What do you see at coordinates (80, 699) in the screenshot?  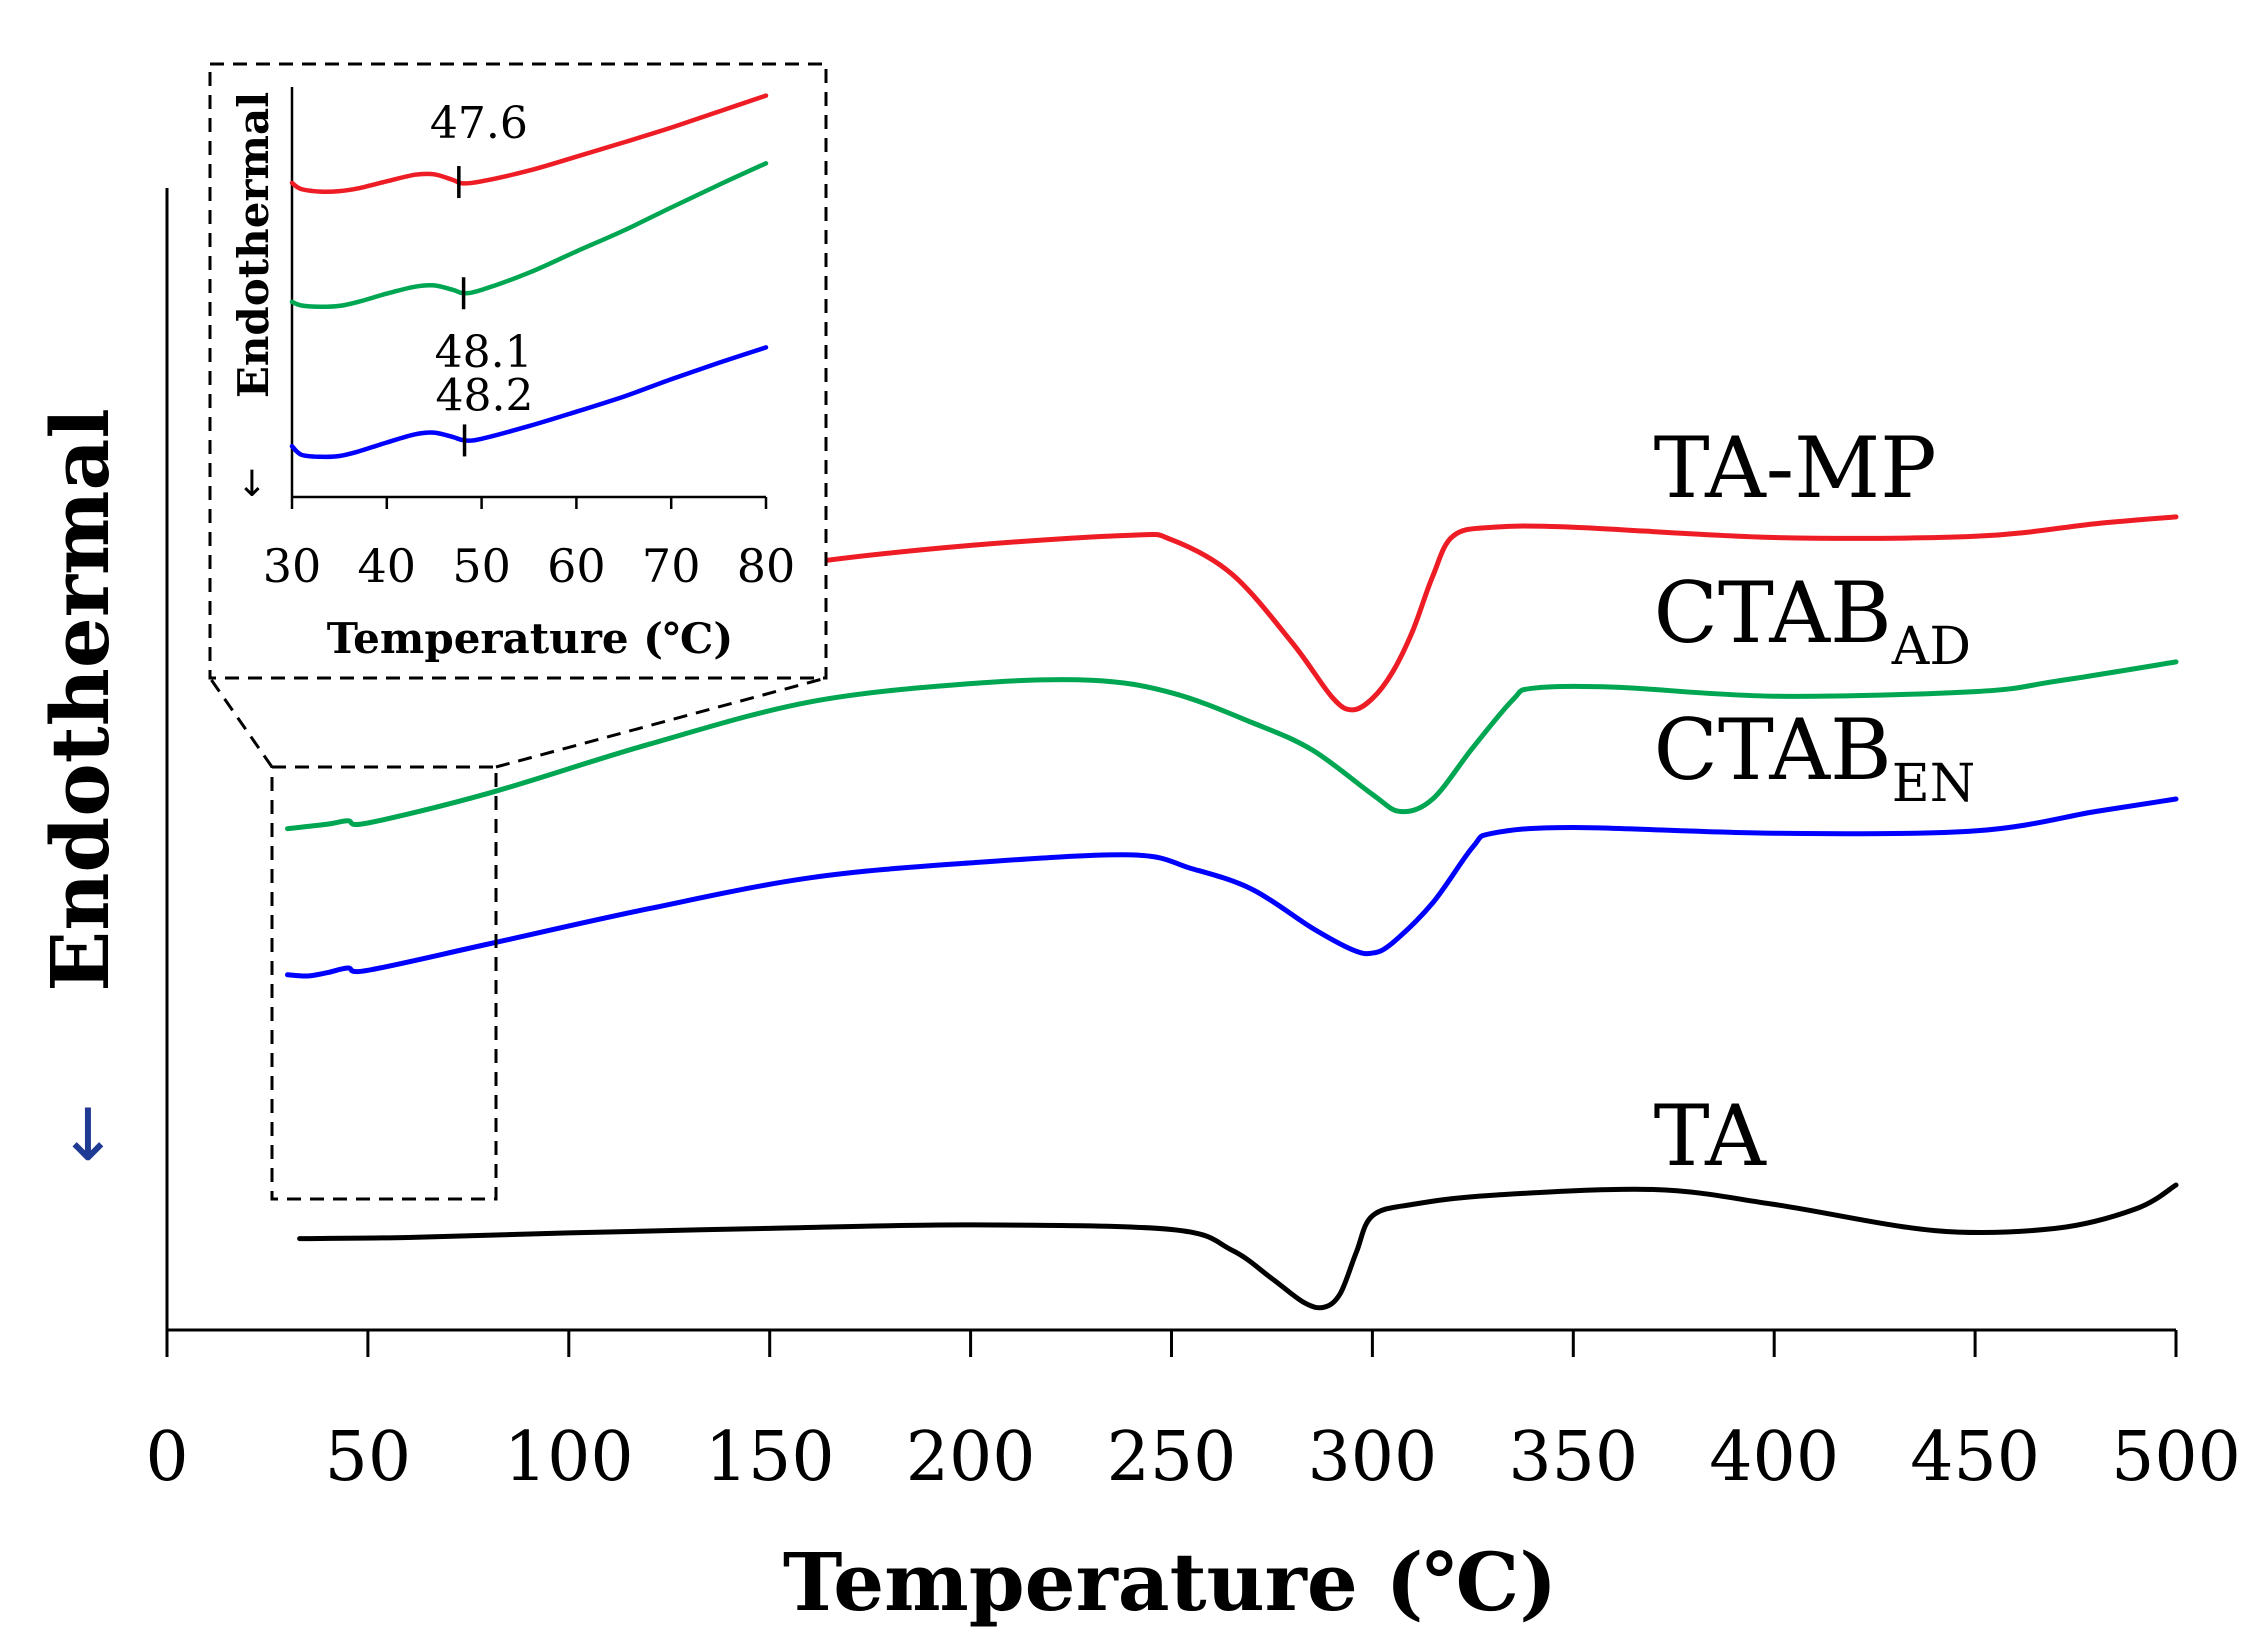 I see `y-axis-title: Endothermal` at bounding box center [80, 699].